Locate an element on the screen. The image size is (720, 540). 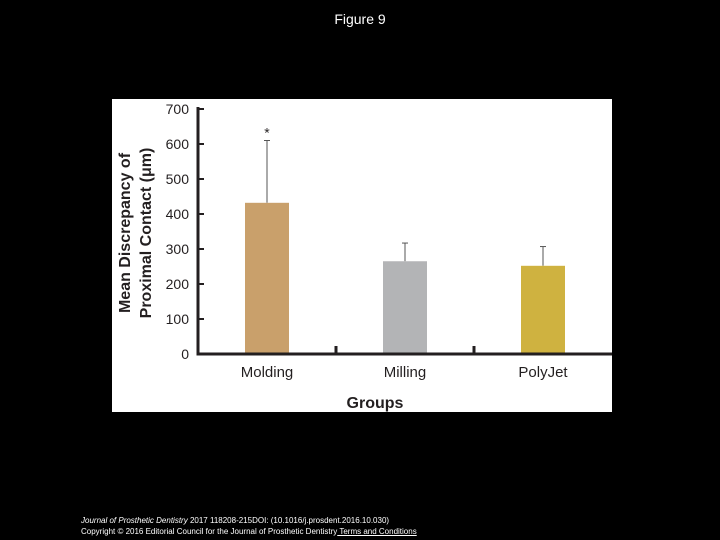
y-tick-label: 500 is located at coordinates (178, 179).